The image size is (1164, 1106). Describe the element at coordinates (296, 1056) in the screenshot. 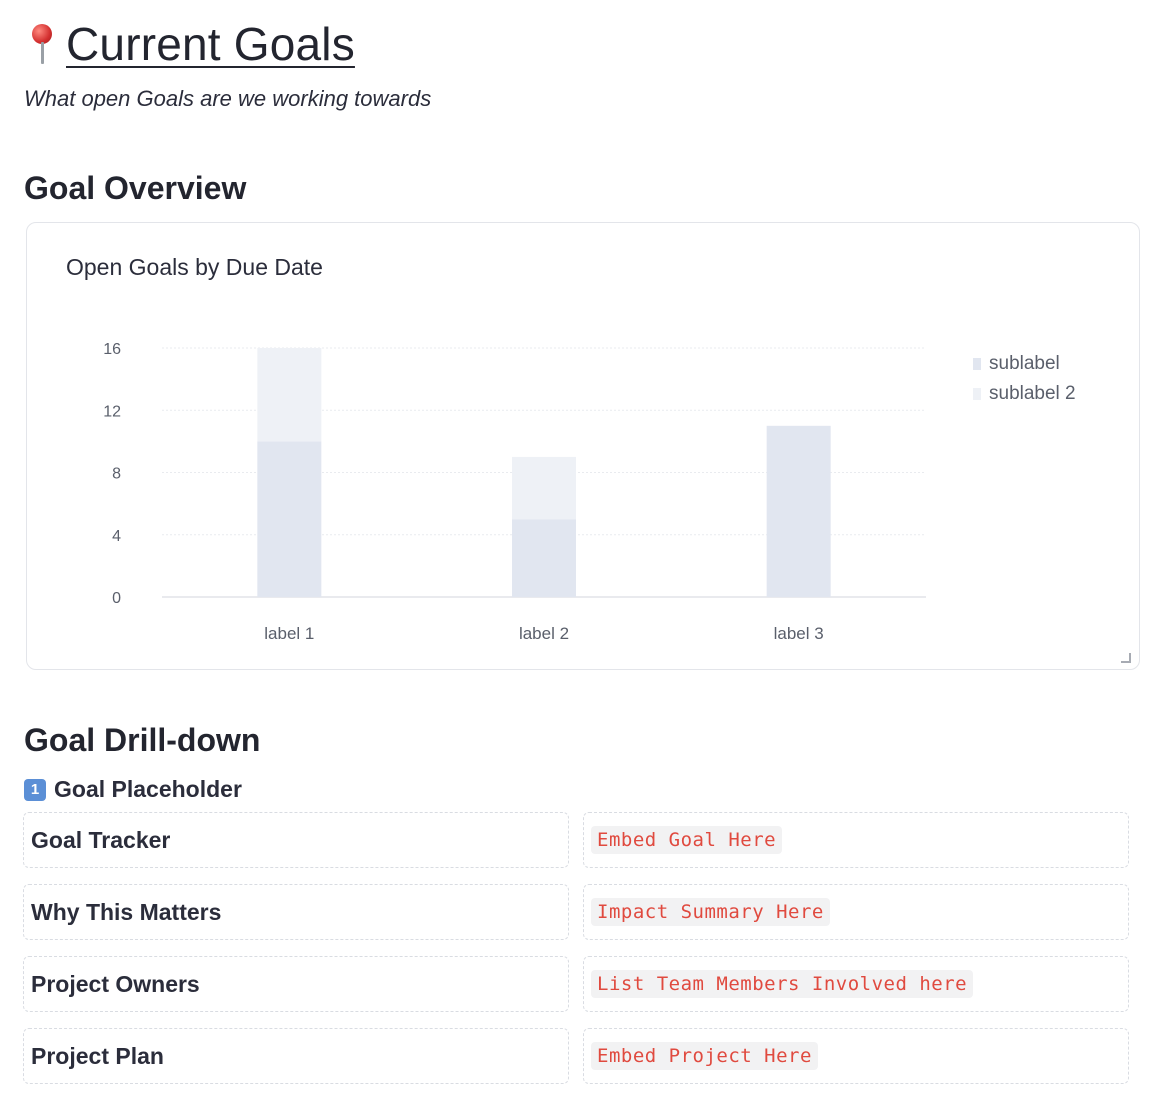

I see `project-plan-label-cell: Project Plan` at that location.